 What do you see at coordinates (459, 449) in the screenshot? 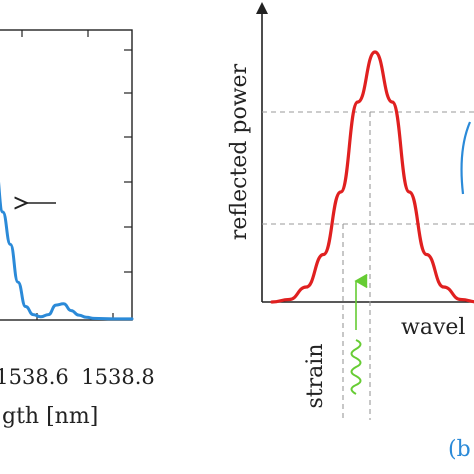
I see `panel-label: (b` at bounding box center [459, 449].